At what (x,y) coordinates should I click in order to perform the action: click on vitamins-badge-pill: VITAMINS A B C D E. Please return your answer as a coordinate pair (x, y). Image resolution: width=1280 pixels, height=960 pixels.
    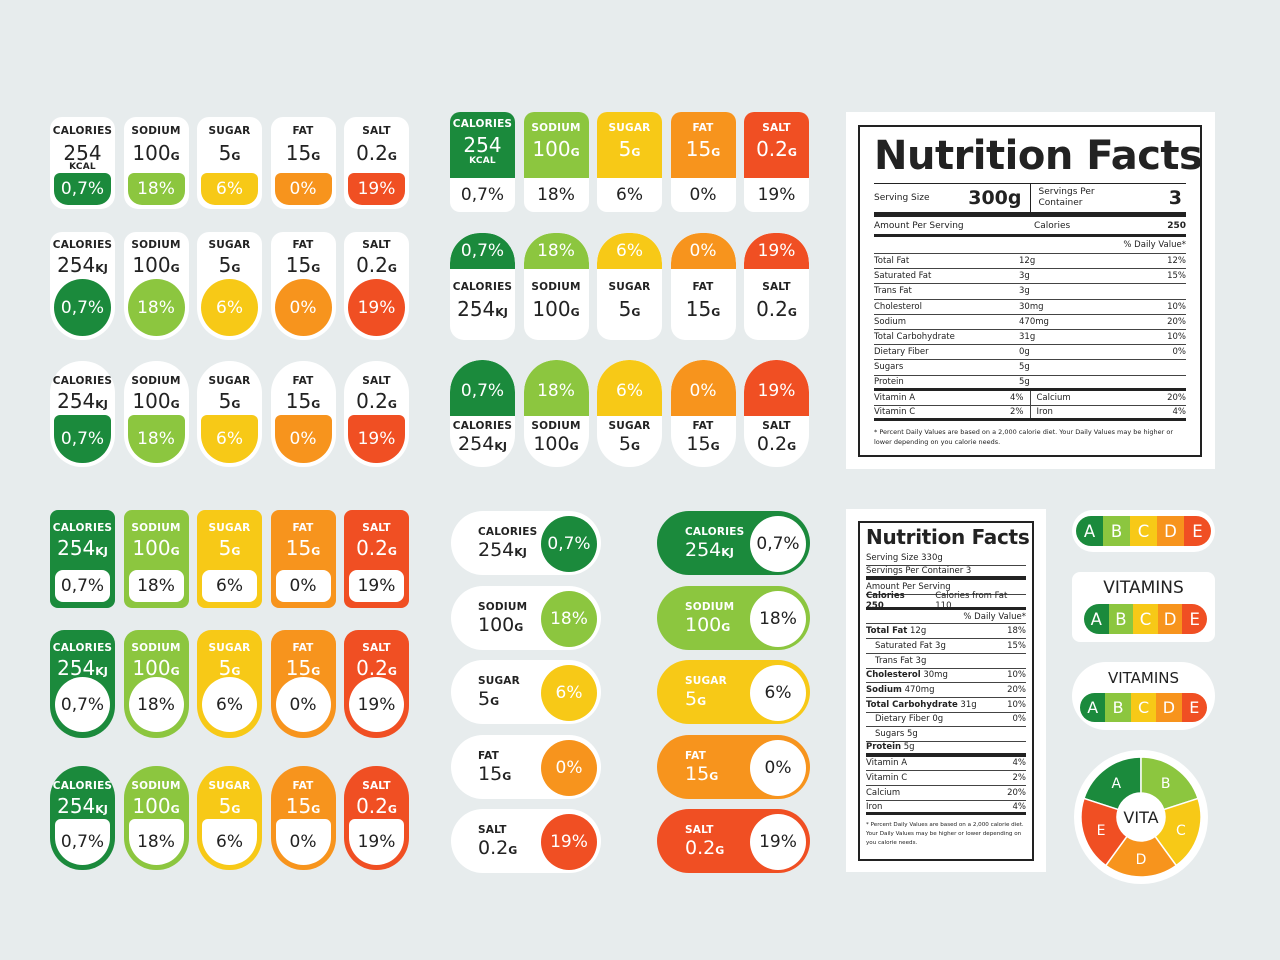
    Looking at the image, I should click on (1143, 696).